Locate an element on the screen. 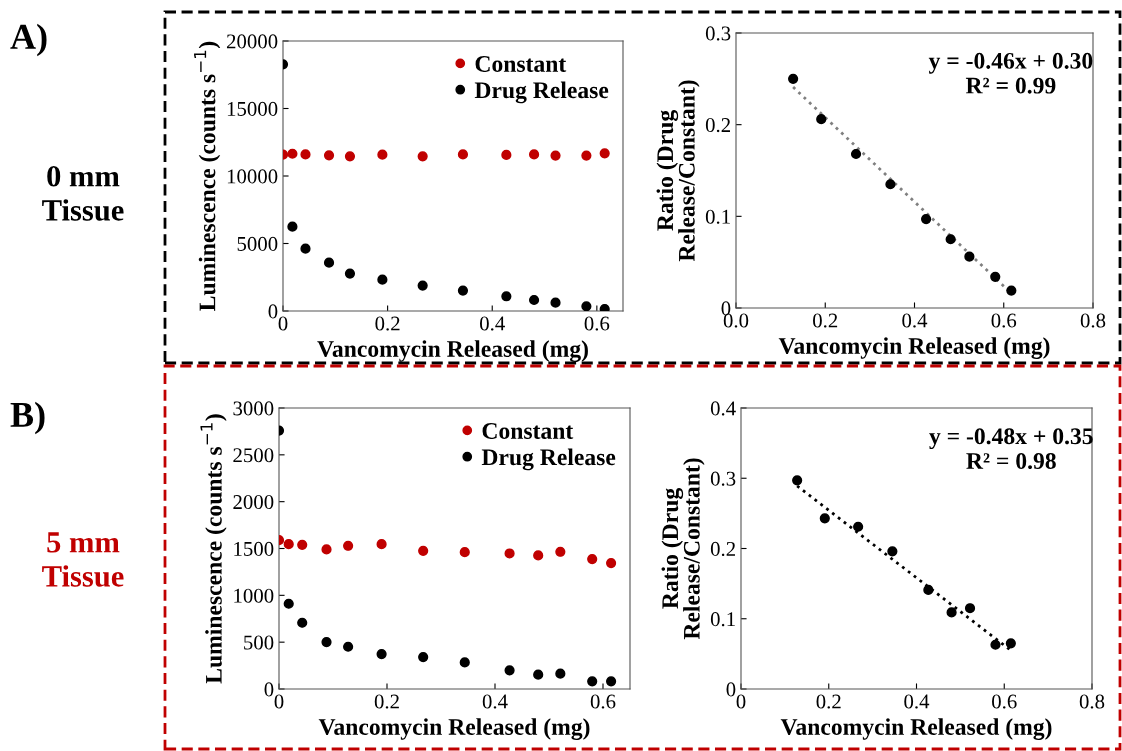 The height and width of the screenshot is (751, 1122). text: A) is located at coordinates (28, 40).